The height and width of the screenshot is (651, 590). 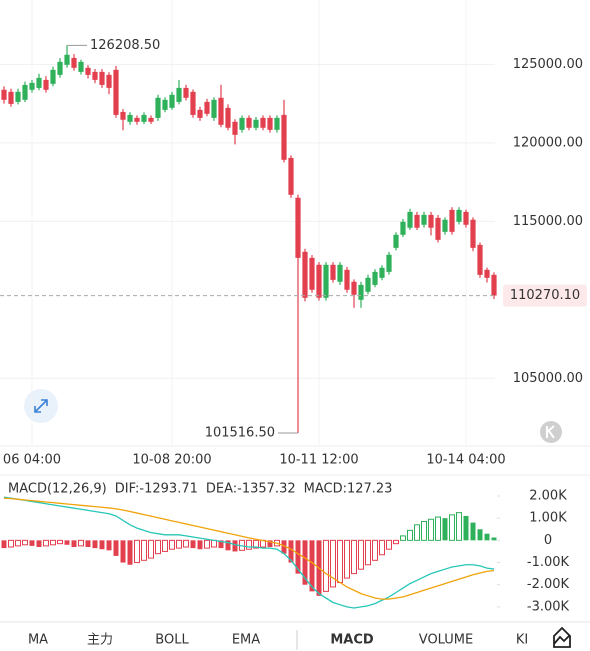 I want to click on annotation-label: 126208.50, so click(x=125, y=45).